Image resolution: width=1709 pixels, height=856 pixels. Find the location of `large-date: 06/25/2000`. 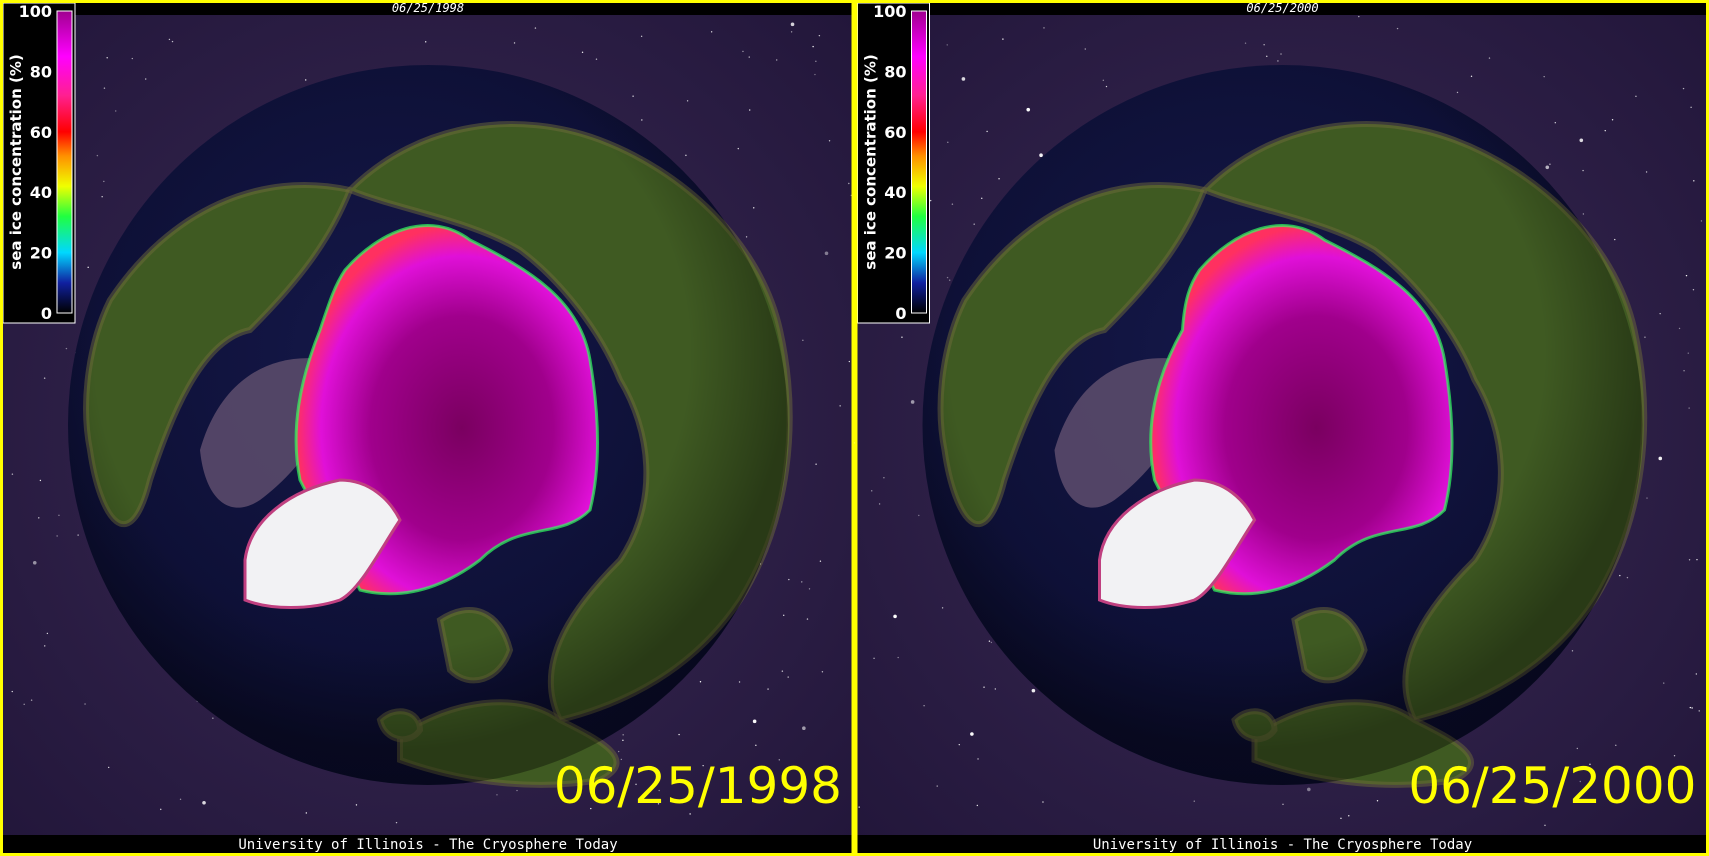

large-date: 06/25/2000 is located at coordinates (1552, 786).